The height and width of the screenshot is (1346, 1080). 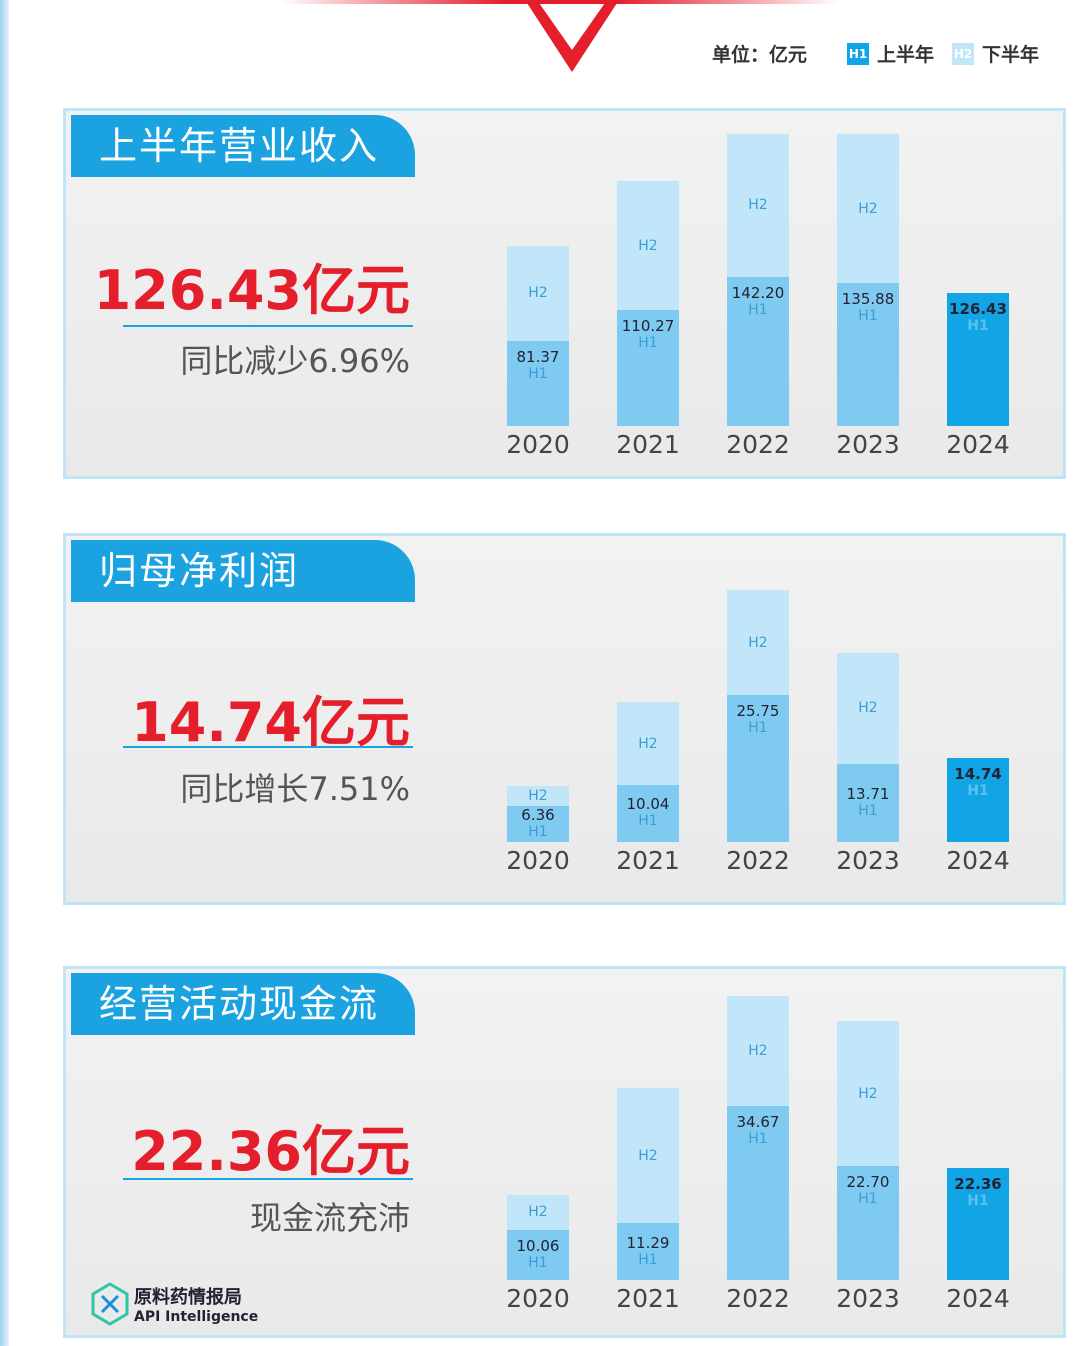 I want to click on h1-value-label-2021: 110.27 H1, so click(x=648, y=335).